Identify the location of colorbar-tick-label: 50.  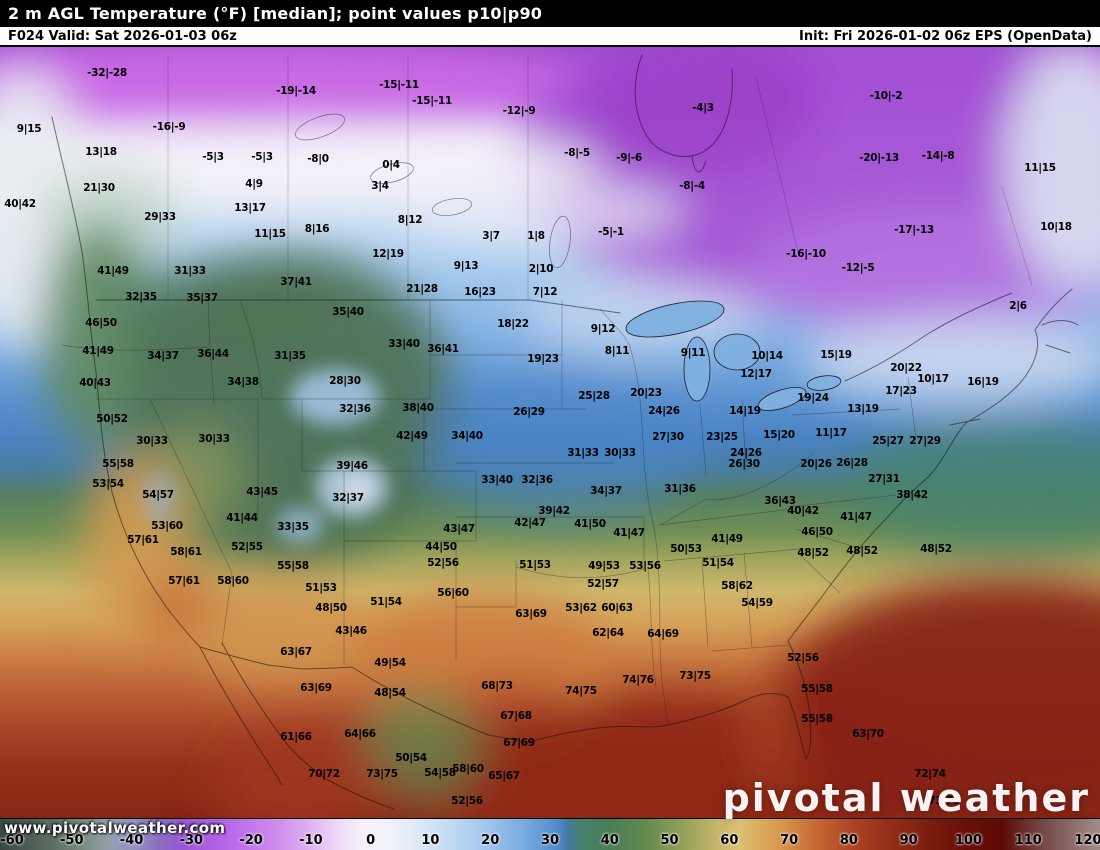
(669, 840).